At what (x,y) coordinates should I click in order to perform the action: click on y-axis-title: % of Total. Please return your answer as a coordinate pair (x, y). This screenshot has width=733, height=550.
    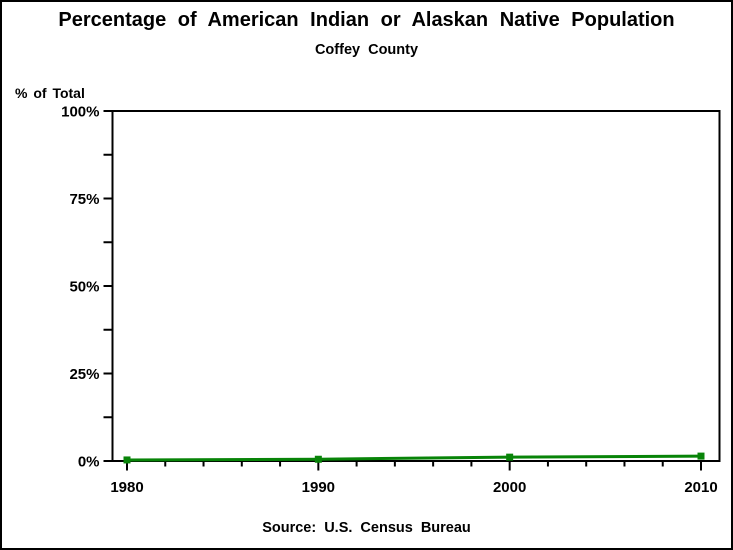
    Looking at the image, I should click on (50, 93).